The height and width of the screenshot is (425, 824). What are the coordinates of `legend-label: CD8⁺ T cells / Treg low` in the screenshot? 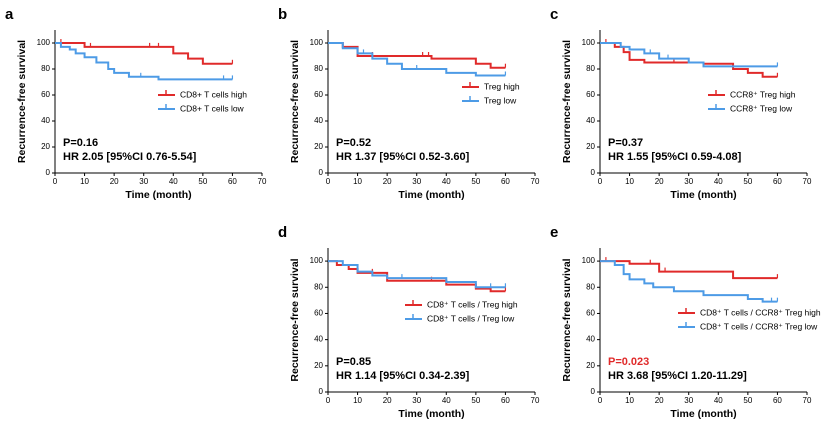 It's located at (471, 318).